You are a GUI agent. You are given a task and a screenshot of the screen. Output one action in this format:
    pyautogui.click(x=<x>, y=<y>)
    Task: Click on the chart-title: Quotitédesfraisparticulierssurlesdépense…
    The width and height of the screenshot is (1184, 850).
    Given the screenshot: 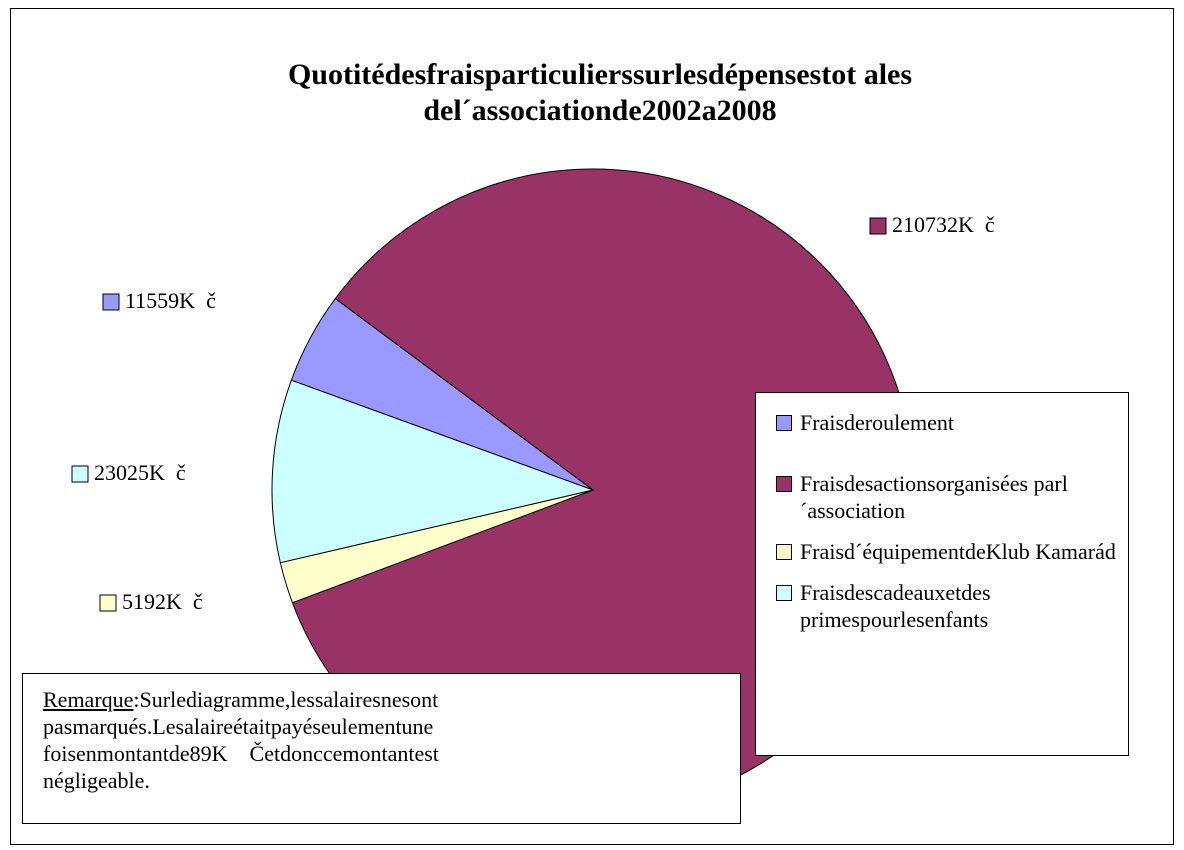 What is the action you would take?
    pyautogui.click(x=600, y=74)
    